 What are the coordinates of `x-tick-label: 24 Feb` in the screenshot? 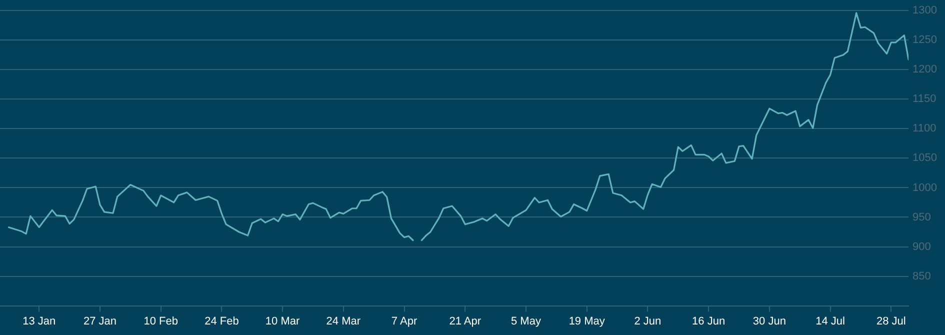 It's located at (221, 321).